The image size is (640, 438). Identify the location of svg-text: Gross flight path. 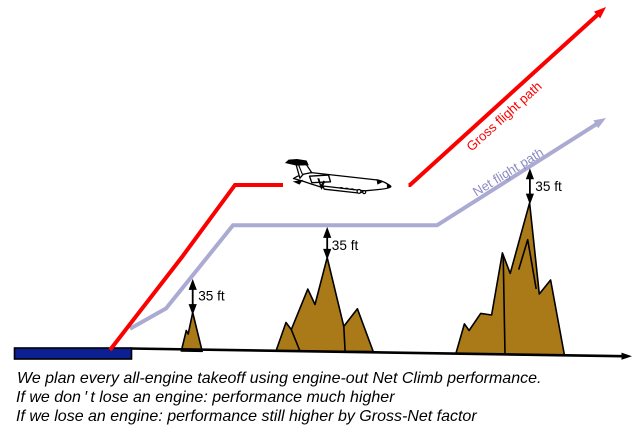
(503, 117).